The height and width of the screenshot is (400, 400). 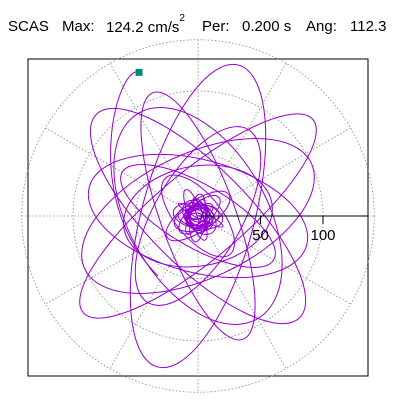 What do you see at coordinates (143, 27) in the screenshot?
I see `max-value-text: 124.2 cm/s` at bounding box center [143, 27].